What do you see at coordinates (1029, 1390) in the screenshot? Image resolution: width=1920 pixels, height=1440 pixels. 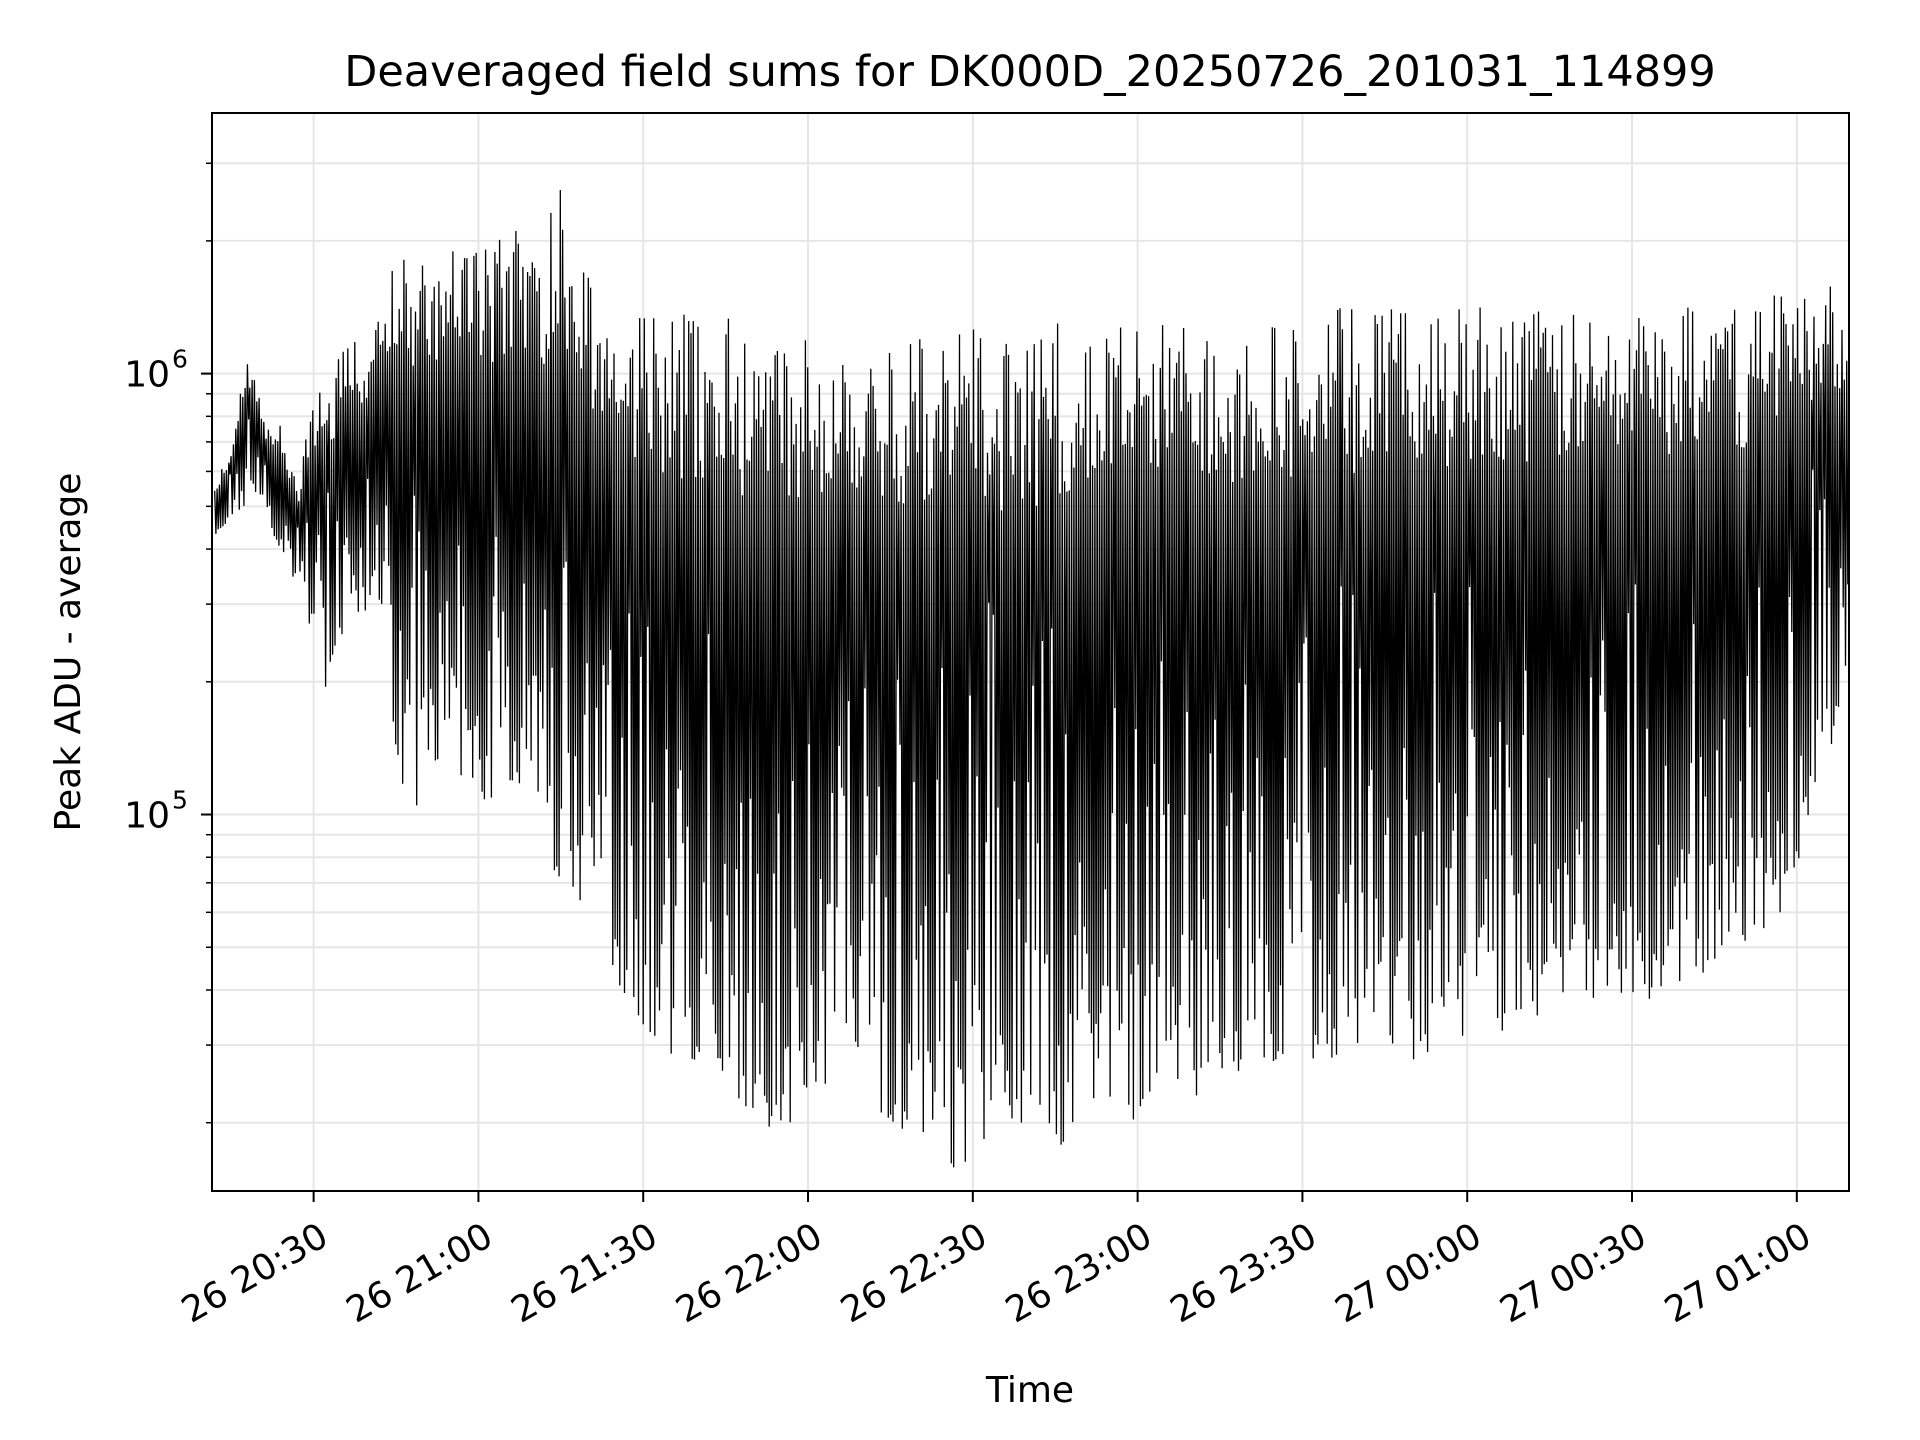 I see `x-axis-label: Time` at bounding box center [1029, 1390].